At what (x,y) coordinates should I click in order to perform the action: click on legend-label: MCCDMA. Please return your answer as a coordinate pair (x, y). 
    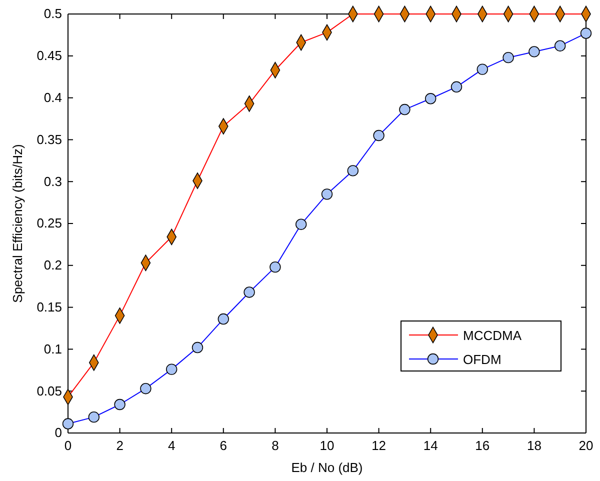
    Looking at the image, I should click on (492, 335).